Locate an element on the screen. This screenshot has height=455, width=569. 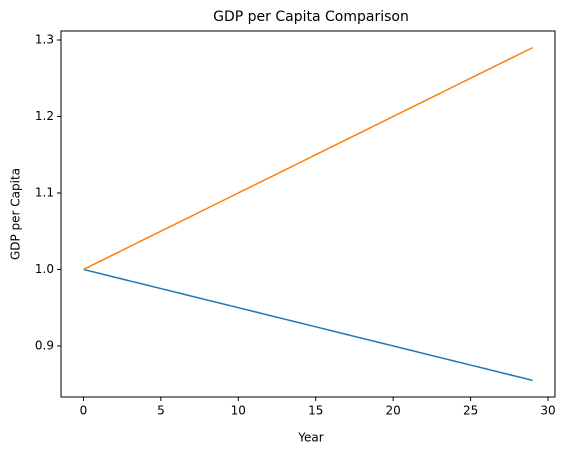
x-tick-label: 10 is located at coordinates (238, 411).